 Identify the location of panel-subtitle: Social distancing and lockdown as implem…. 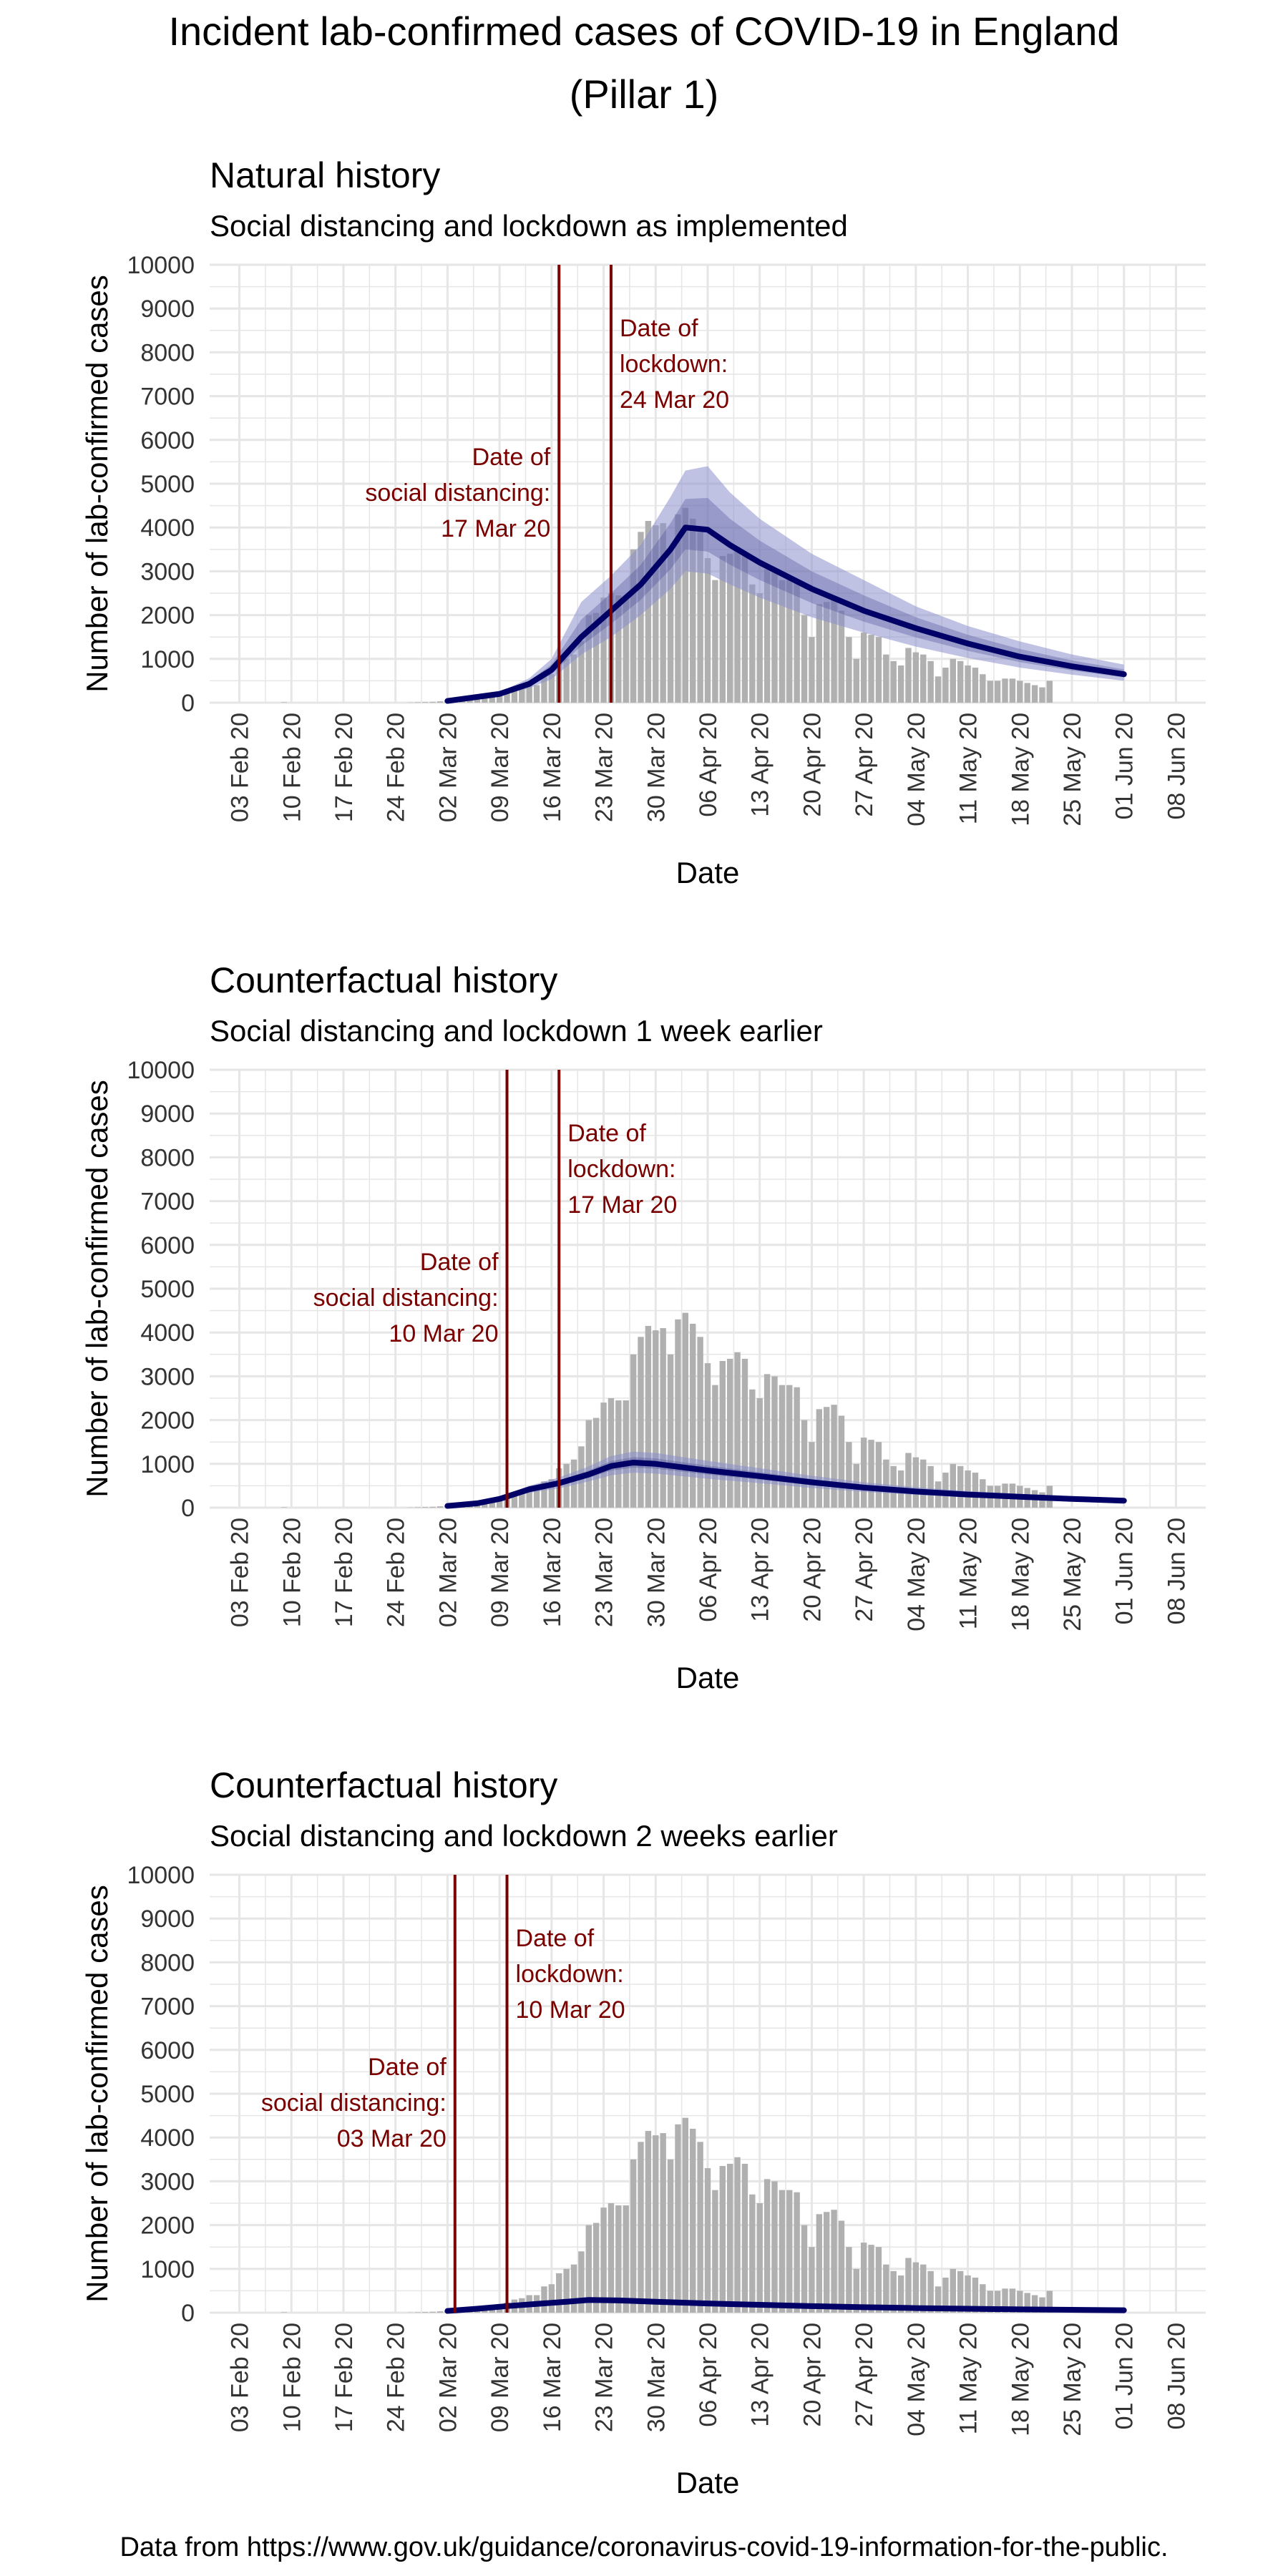
(529, 226).